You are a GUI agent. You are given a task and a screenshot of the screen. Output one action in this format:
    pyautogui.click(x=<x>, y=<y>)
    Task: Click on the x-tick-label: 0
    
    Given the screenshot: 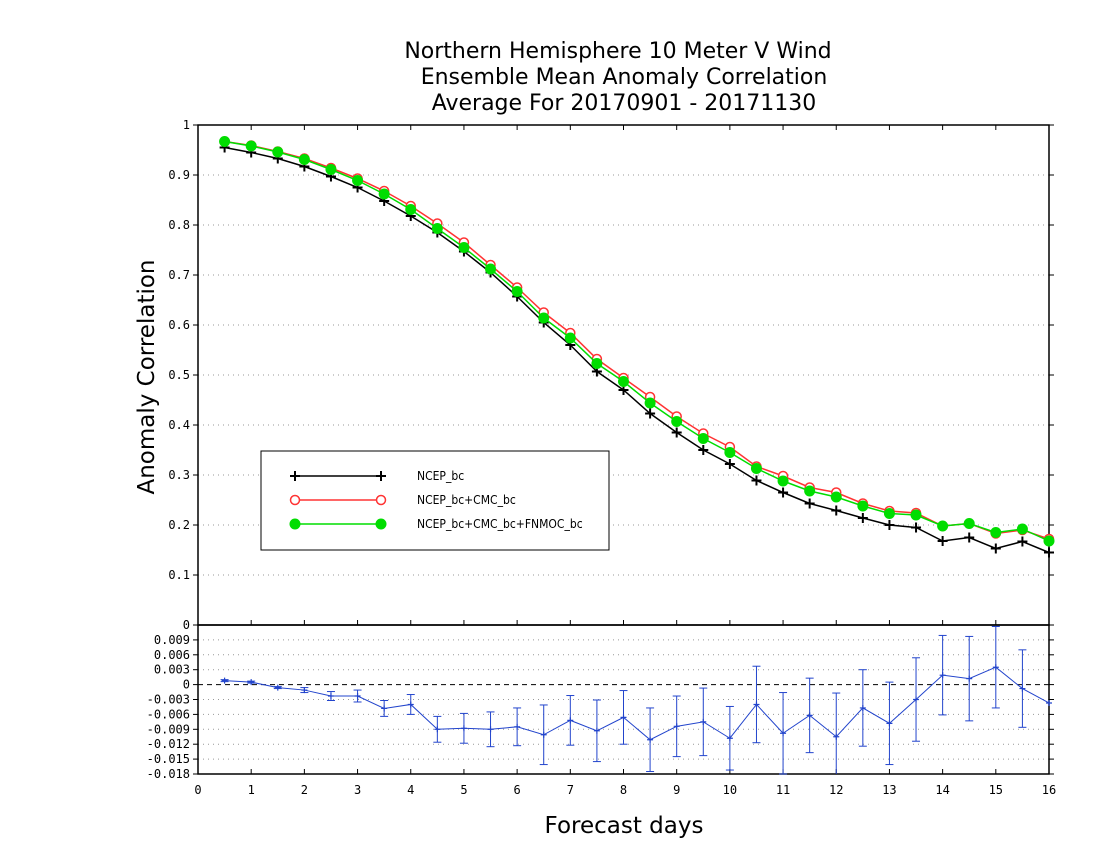 What is the action you would take?
    pyautogui.click(x=197, y=790)
    